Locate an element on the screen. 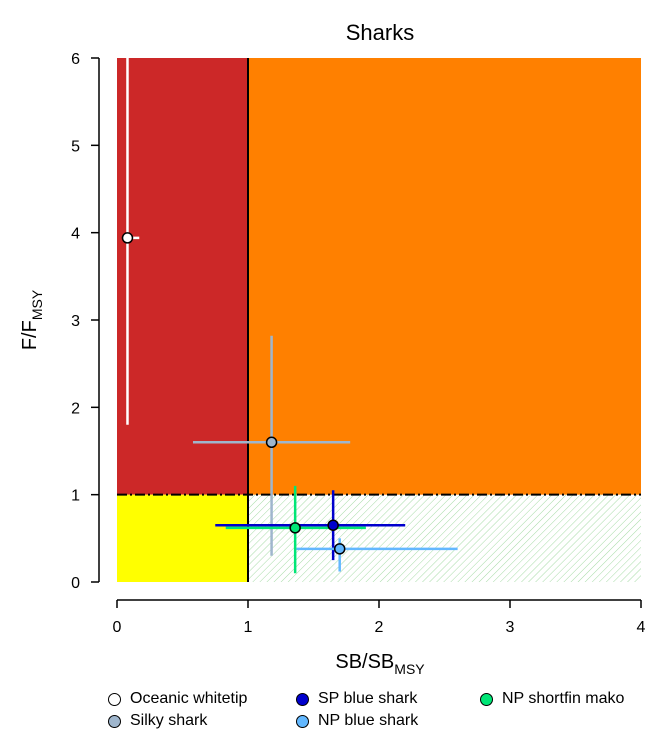 The width and height of the screenshot is (664, 736). legend-item-np-blue-shark: NP blue shark is located at coordinates (357, 721).